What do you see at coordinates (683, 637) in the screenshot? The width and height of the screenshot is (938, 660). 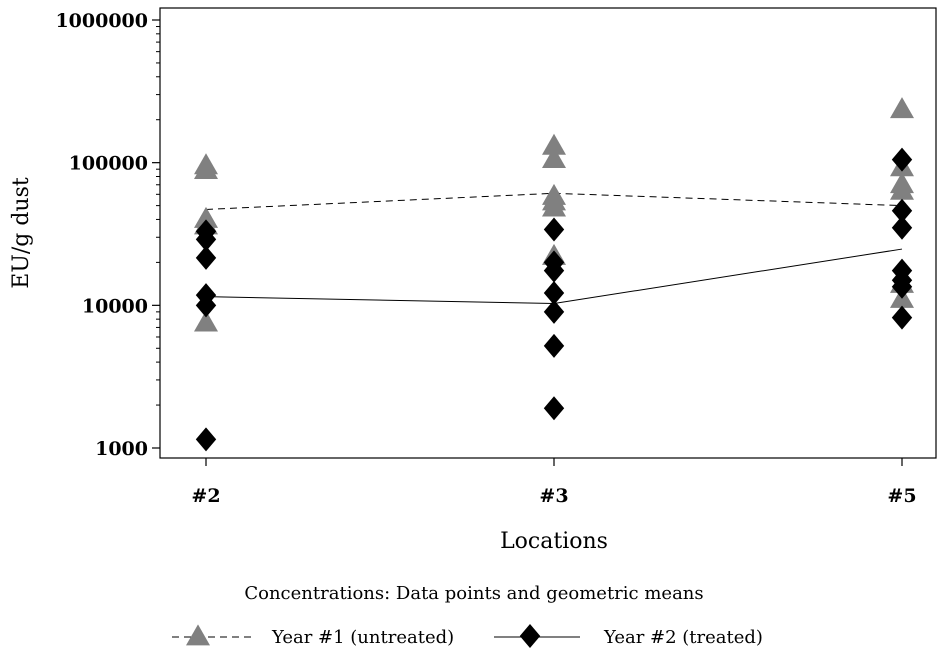 I see `legend-label: Year #2 (treated)` at bounding box center [683, 637].